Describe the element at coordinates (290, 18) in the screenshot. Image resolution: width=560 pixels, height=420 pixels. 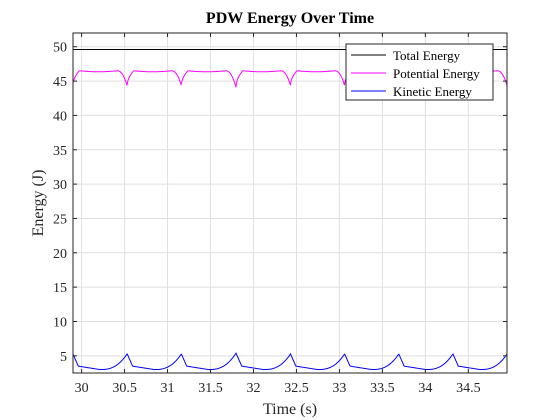
I see `chart-title: PDW Energy Over Time` at that location.